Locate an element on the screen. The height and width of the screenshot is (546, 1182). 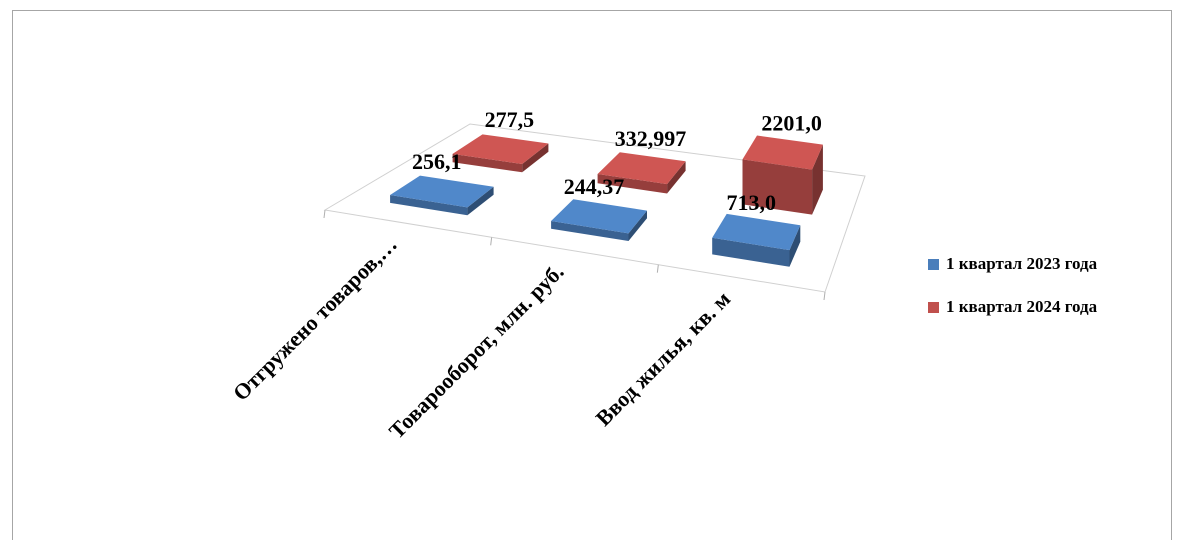
data-label-2024-1: 332,997 is located at coordinates (651, 138).